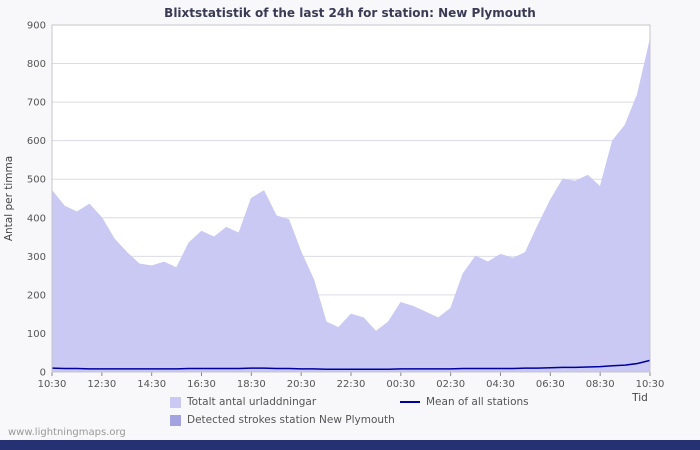 The width and height of the screenshot is (700, 450). What do you see at coordinates (9, 198) in the screenshot?
I see `svg-text: Antal per timma` at bounding box center [9, 198].